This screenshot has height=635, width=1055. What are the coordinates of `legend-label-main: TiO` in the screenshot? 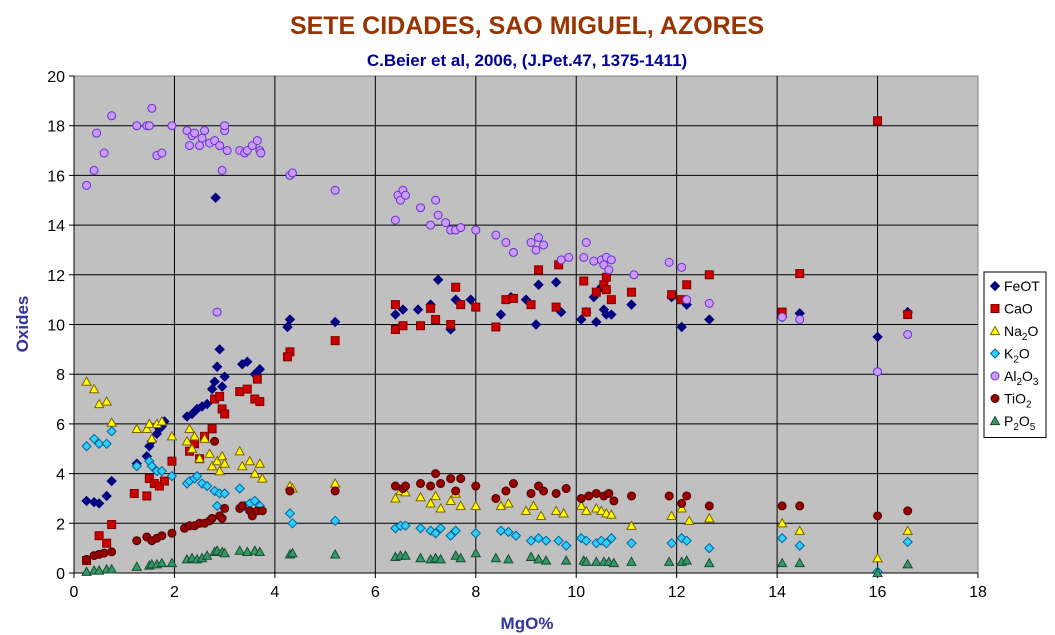 It's located at (1015, 399).